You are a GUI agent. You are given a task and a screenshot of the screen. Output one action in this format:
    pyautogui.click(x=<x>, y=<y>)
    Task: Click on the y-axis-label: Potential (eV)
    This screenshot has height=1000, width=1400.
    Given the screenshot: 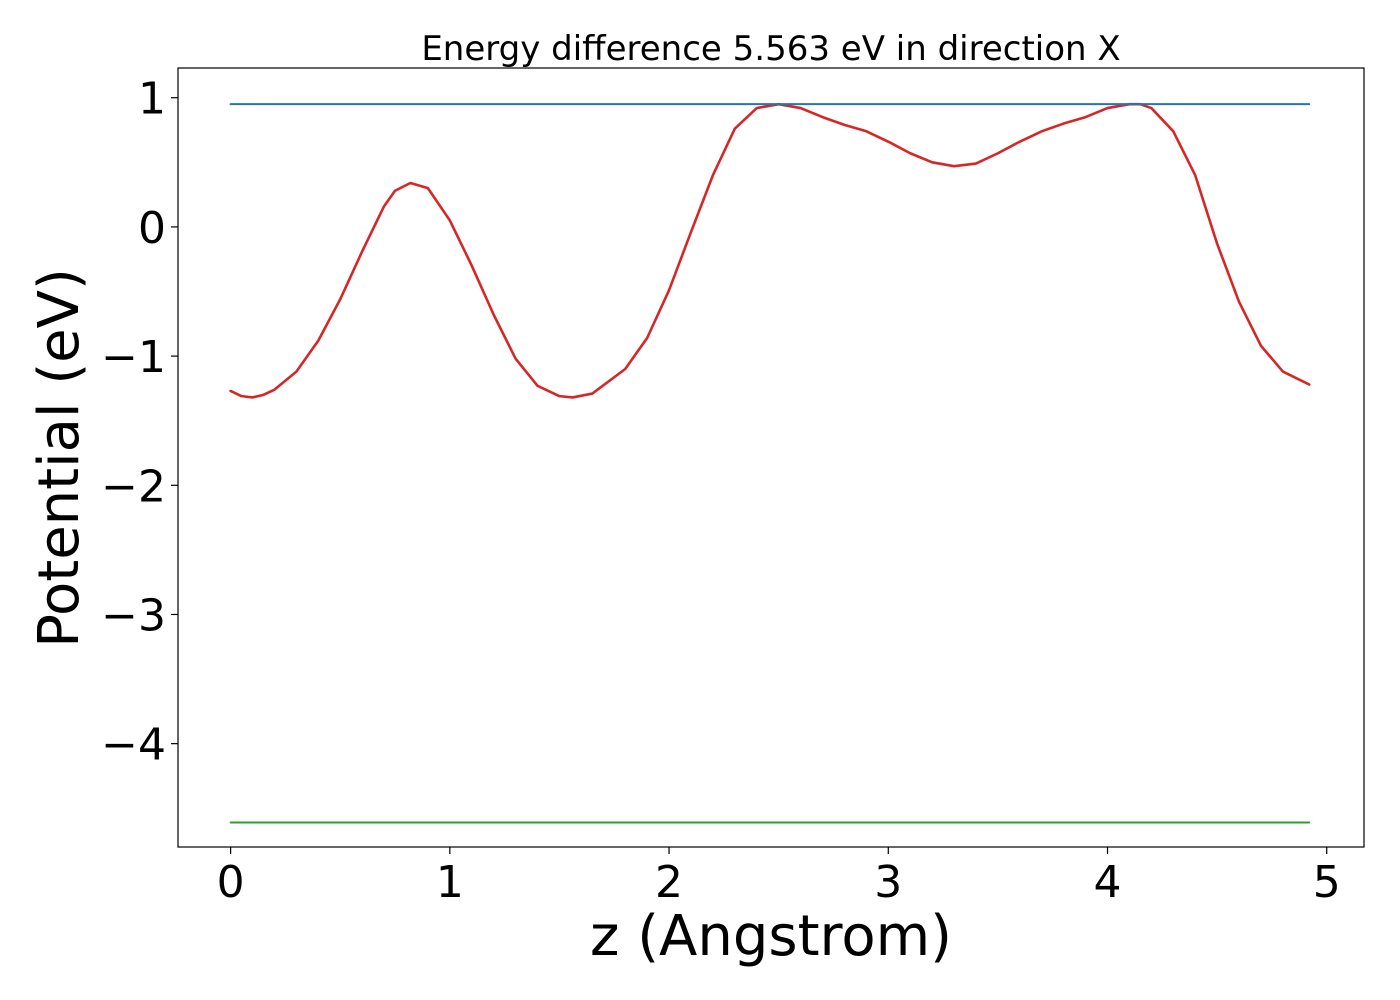 What is the action you would take?
    pyautogui.click(x=59, y=458)
    